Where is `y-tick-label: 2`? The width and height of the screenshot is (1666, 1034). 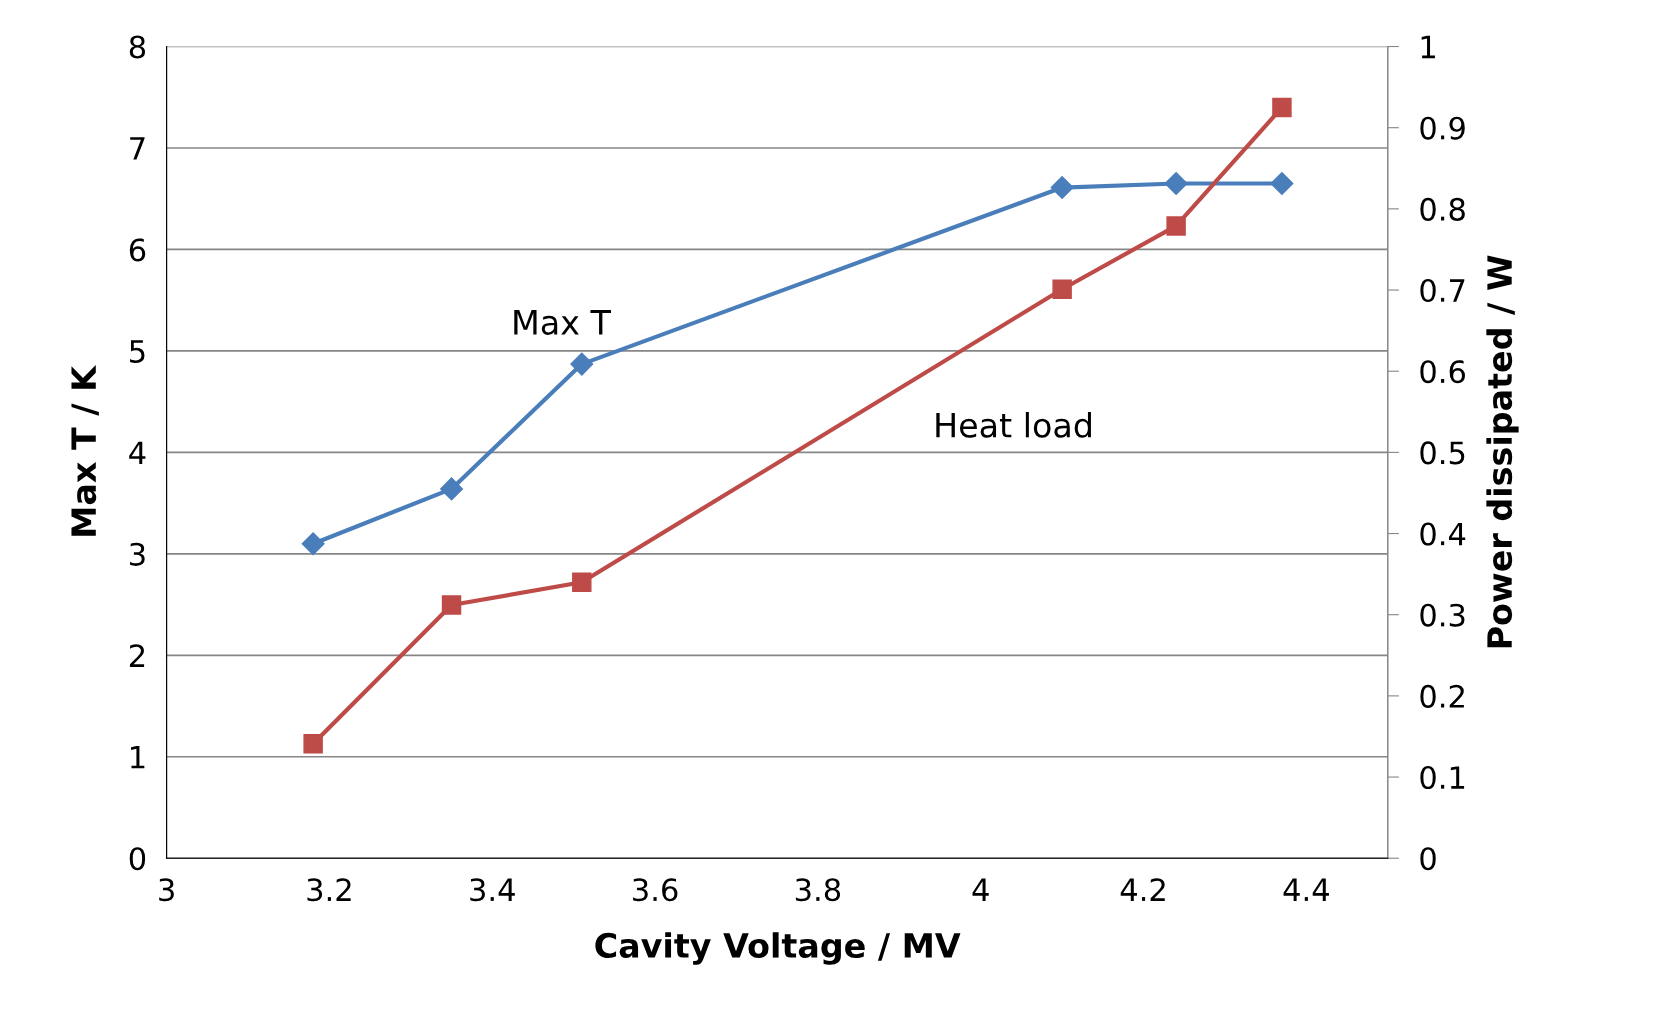 y-tick-label: 2 is located at coordinates (137, 655).